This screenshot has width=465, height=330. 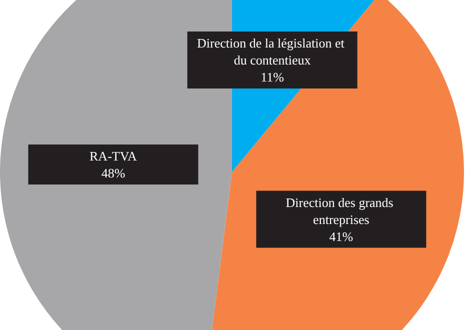 What do you see at coordinates (113, 173) in the screenshot?
I see `data-label: 48%` at bounding box center [113, 173].